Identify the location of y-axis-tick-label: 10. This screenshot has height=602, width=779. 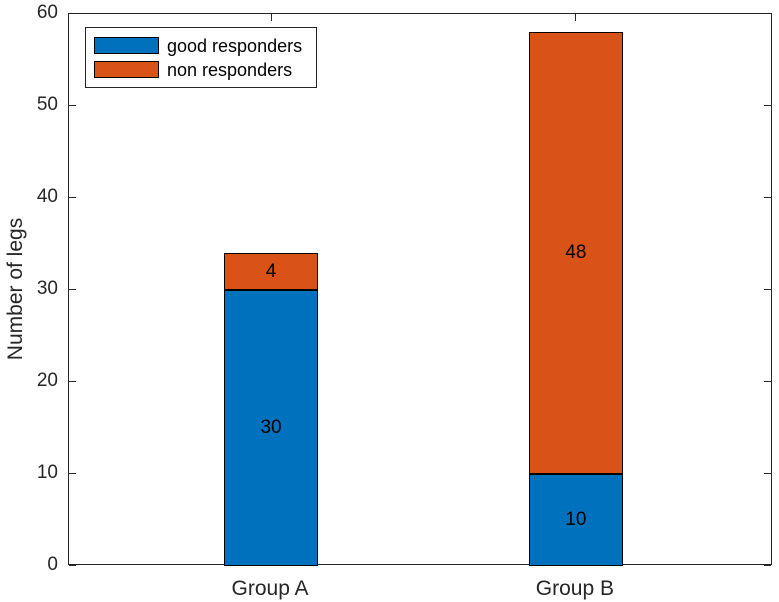
(47, 472).